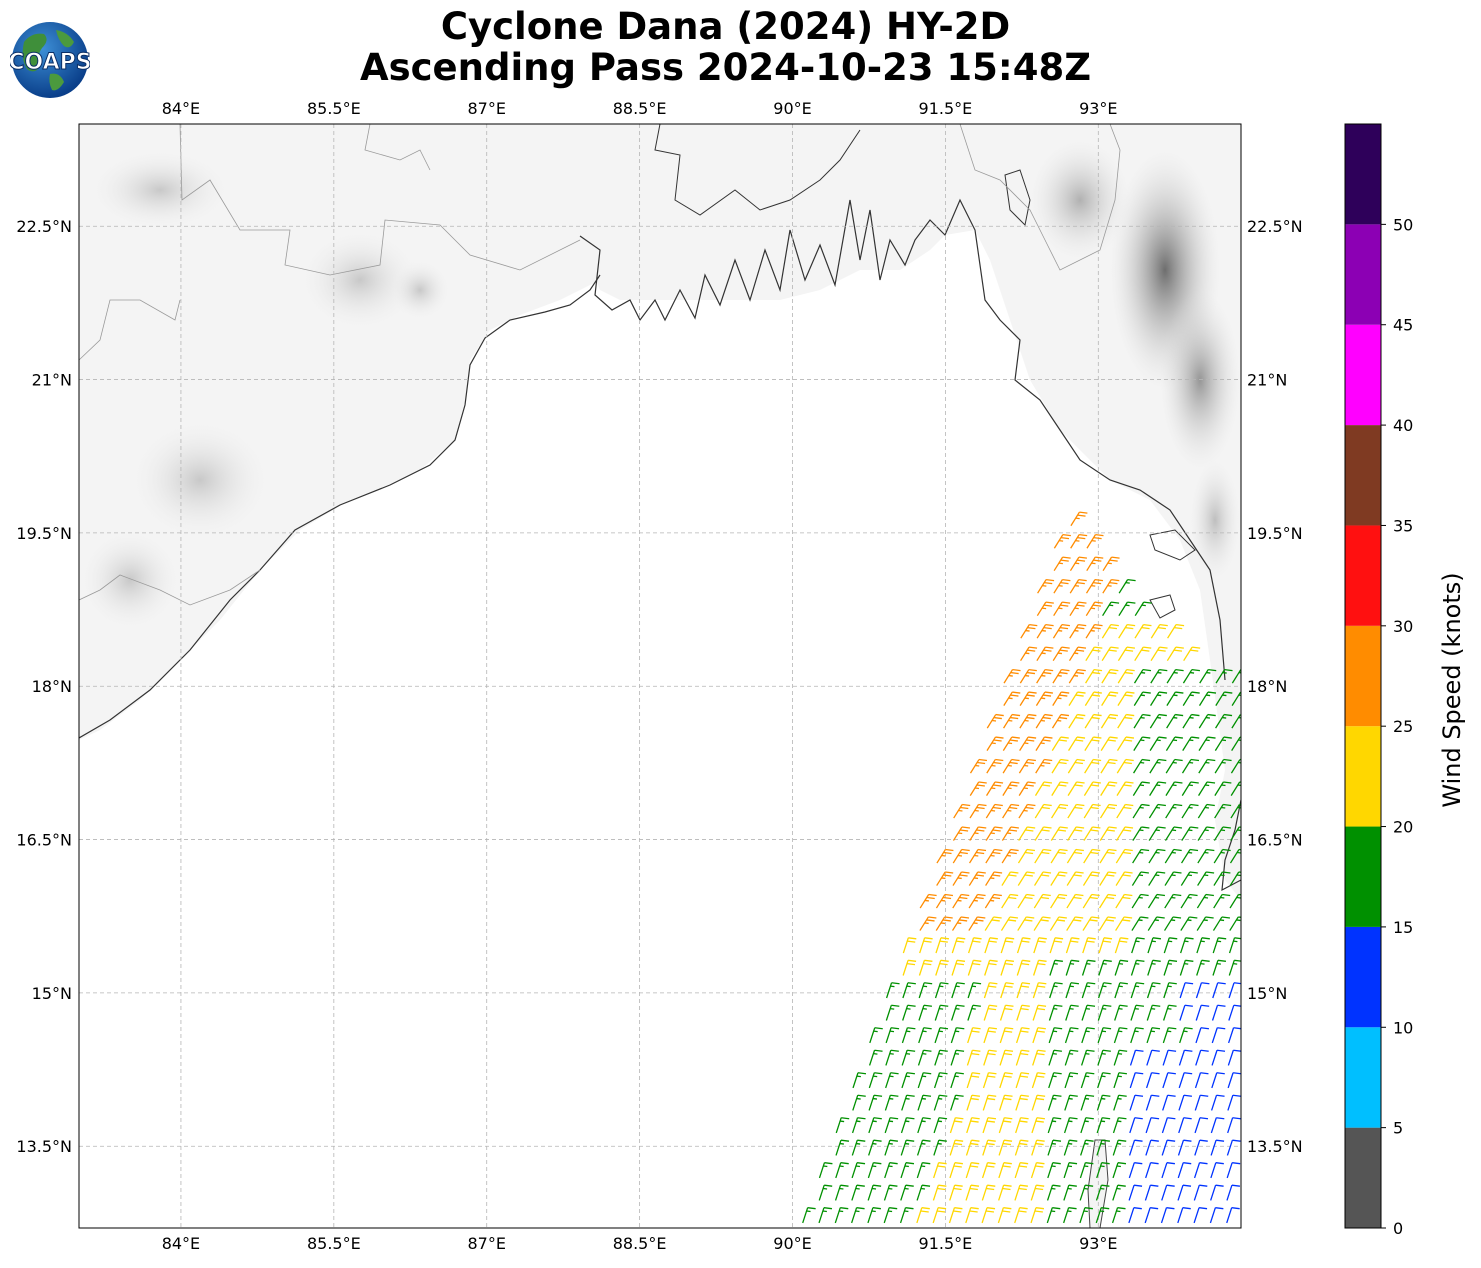 This screenshot has width=1481, height=1268. What do you see at coordinates (1398, 1228) in the screenshot?
I see `colorbar-tick-label: 0` at bounding box center [1398, 1228].